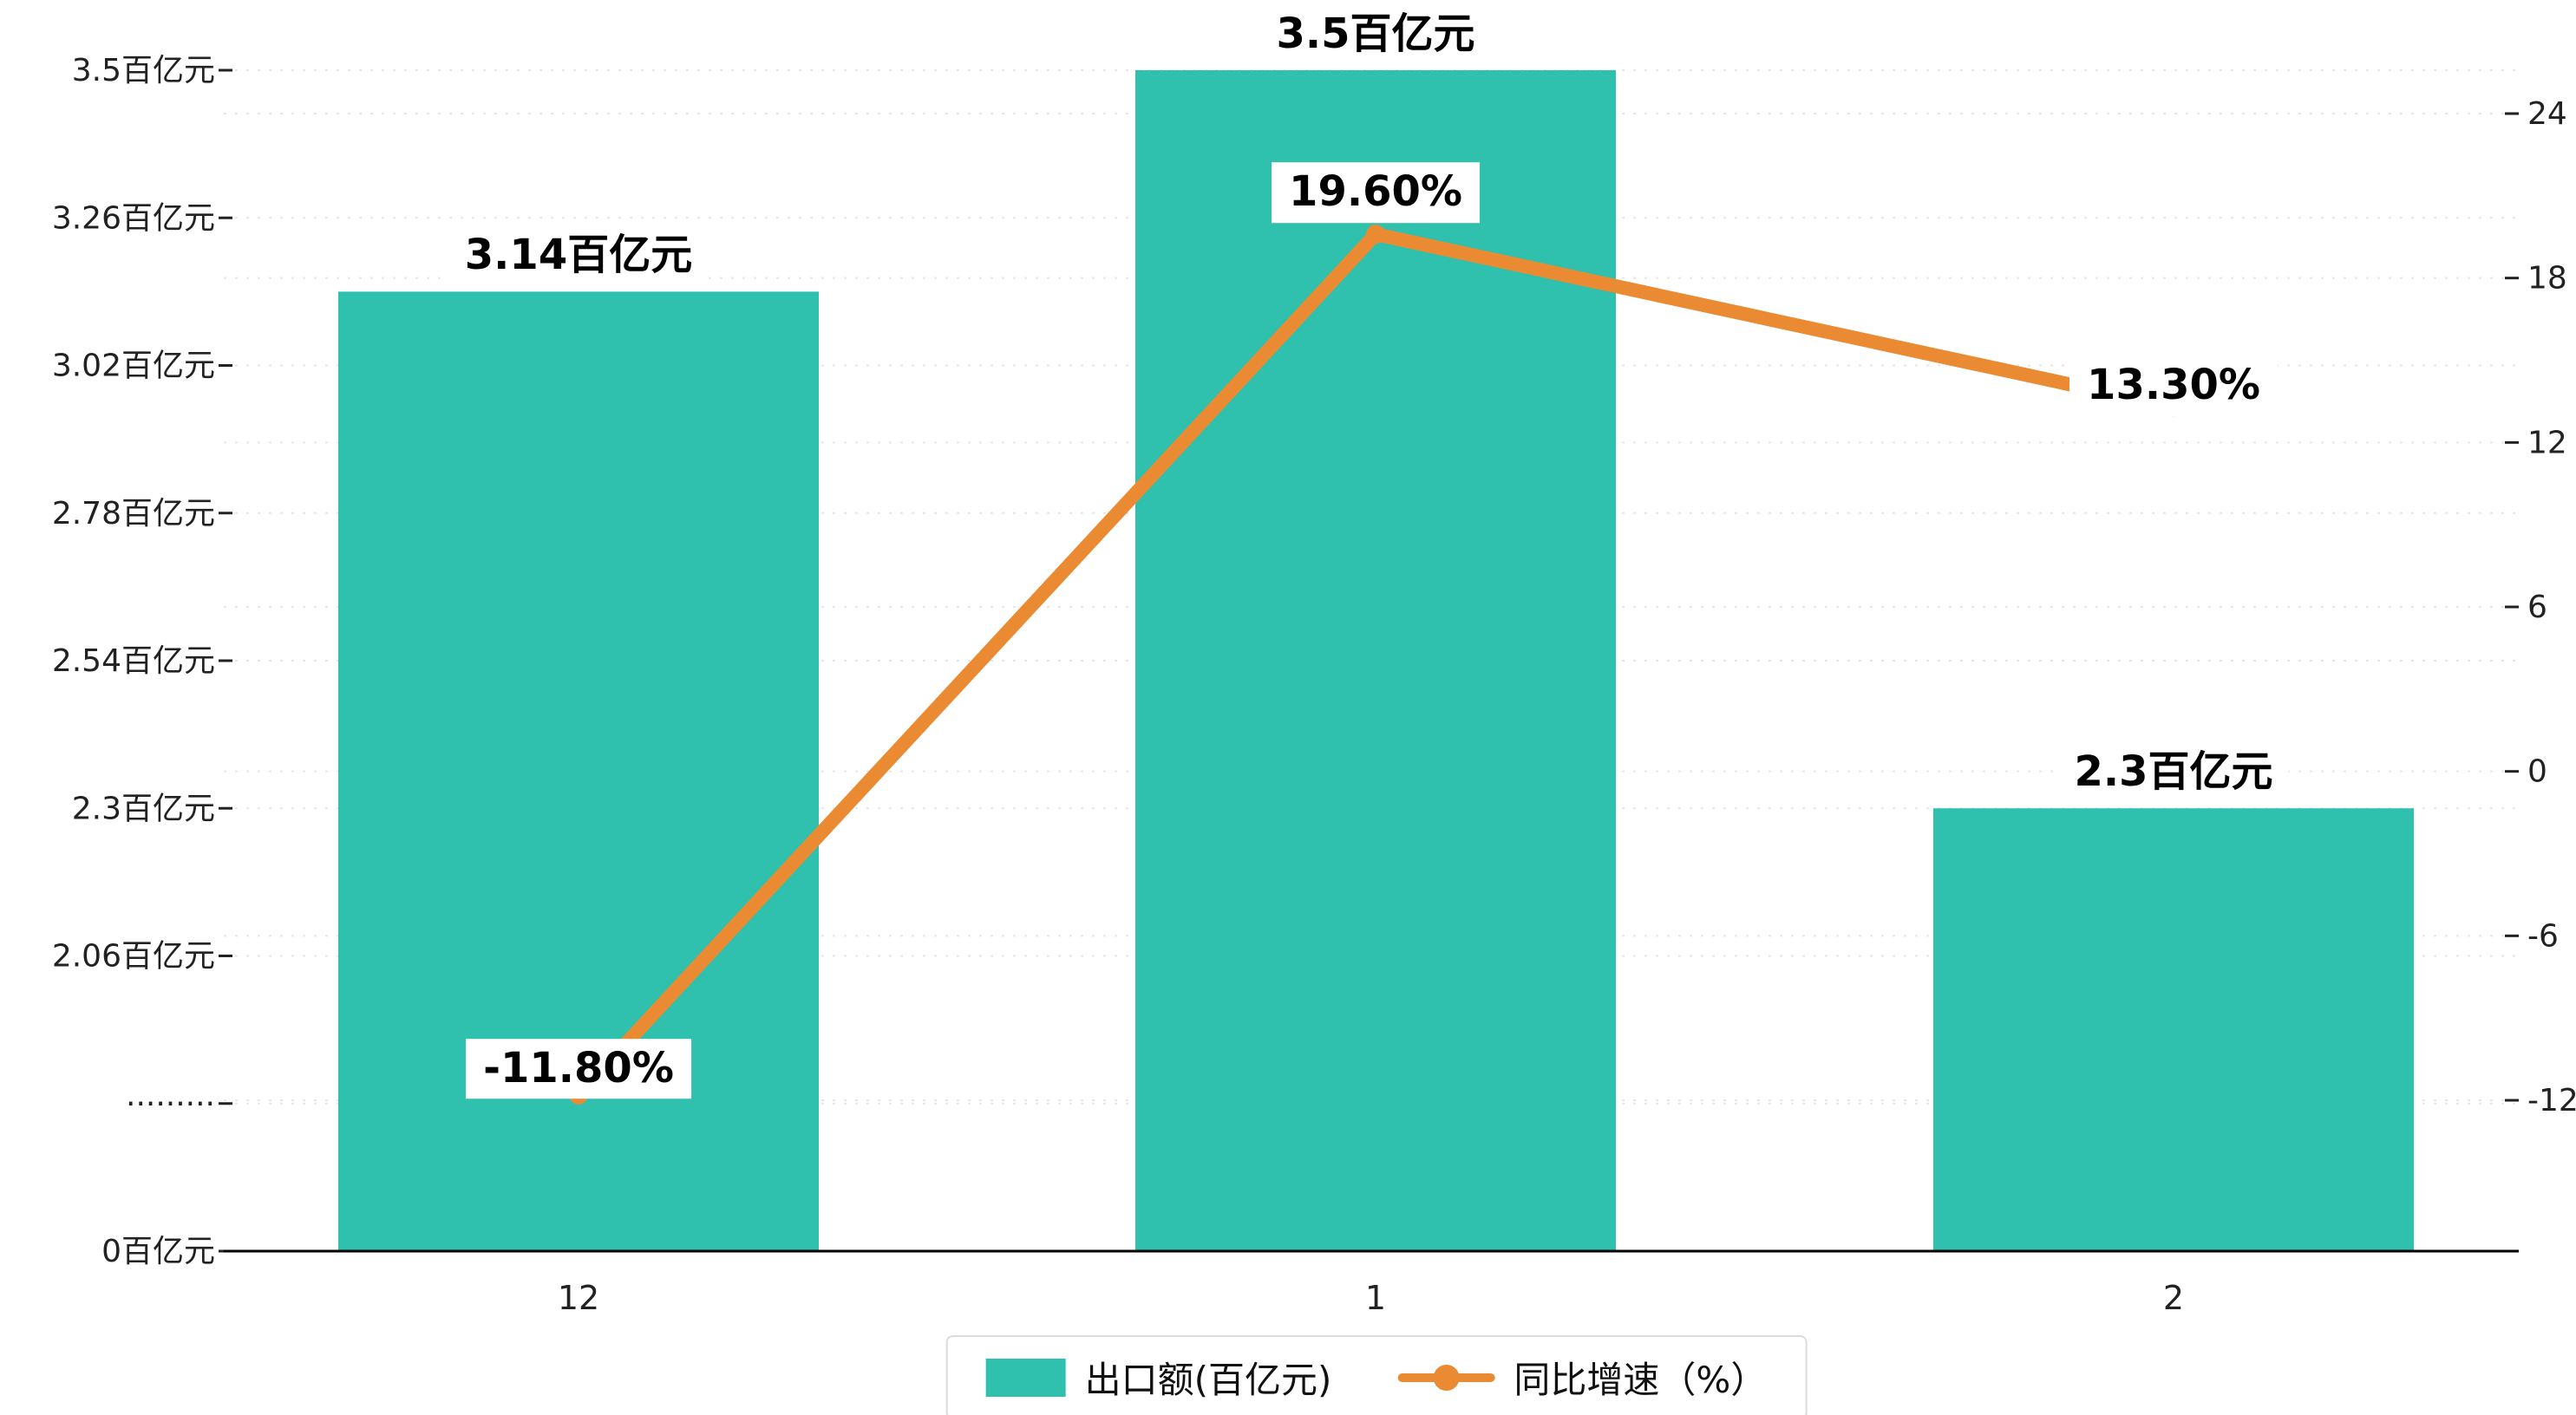  Describe the element at coordinates (2543, 936) in the screenshot. I see `right-axis-tick-label: -6` at that location.